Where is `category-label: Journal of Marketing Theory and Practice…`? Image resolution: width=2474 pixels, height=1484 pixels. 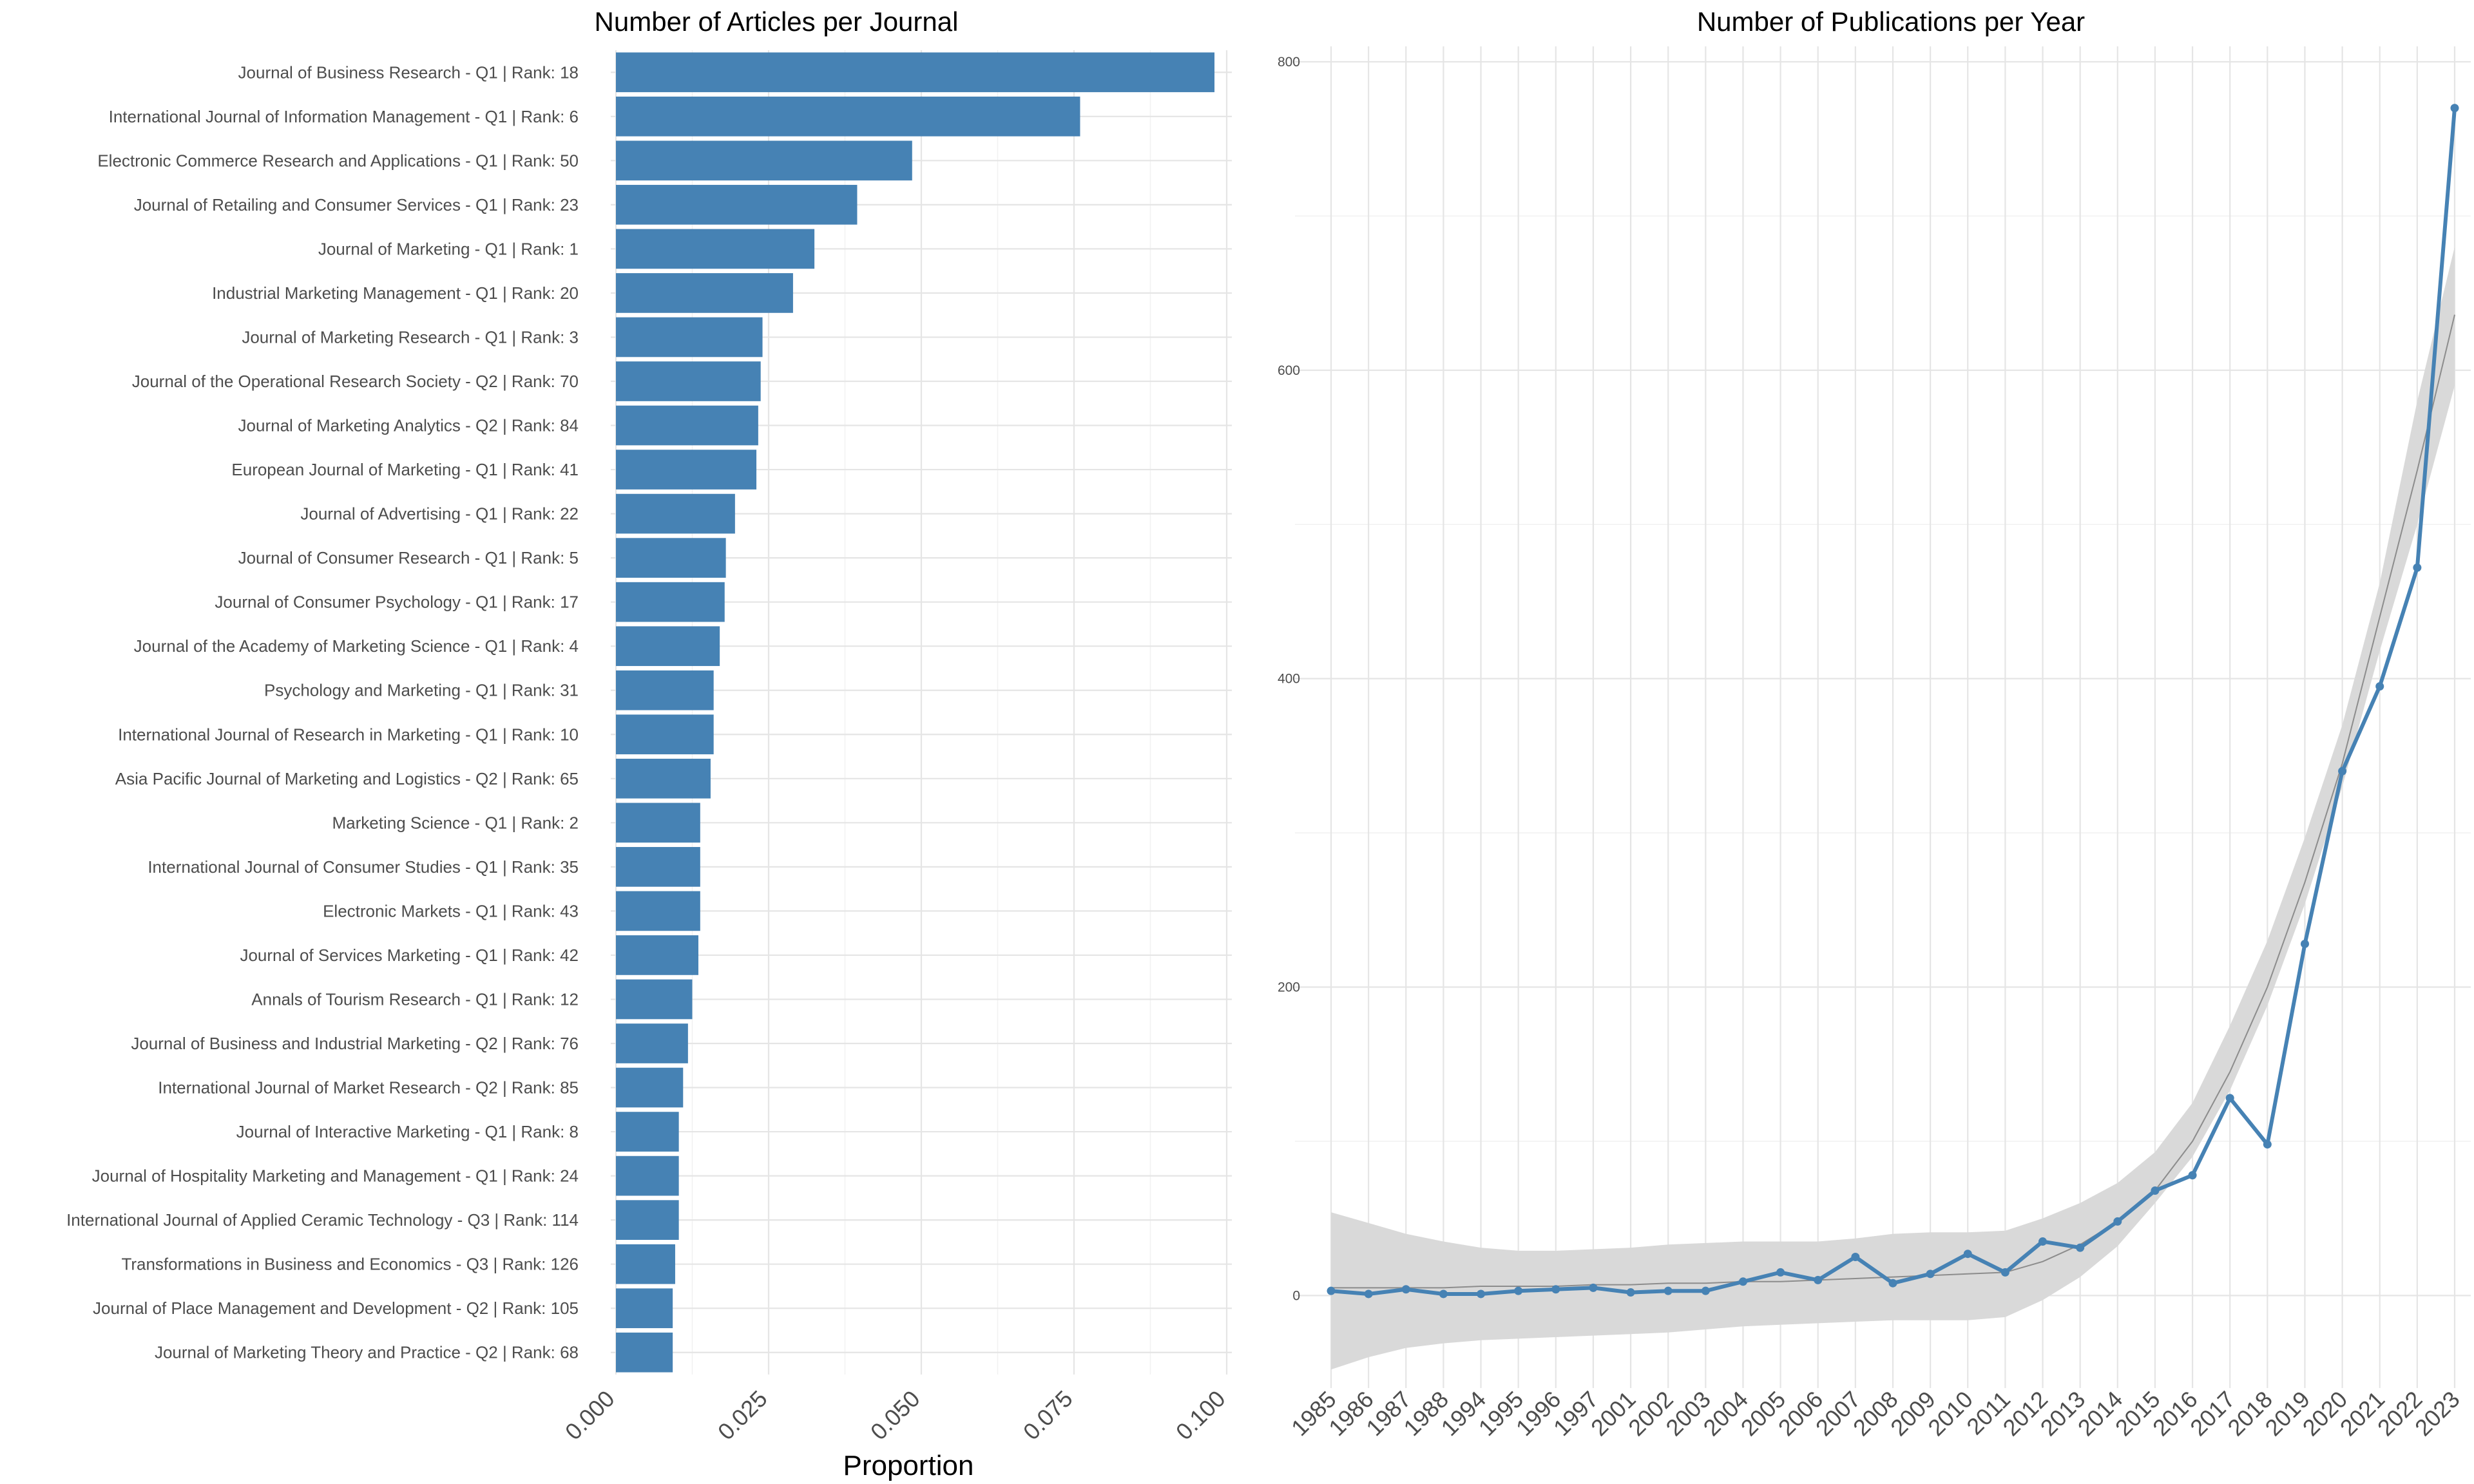
category-label: Journal of Marketing Theory and Practice… is located at coordinates (367, 1352).